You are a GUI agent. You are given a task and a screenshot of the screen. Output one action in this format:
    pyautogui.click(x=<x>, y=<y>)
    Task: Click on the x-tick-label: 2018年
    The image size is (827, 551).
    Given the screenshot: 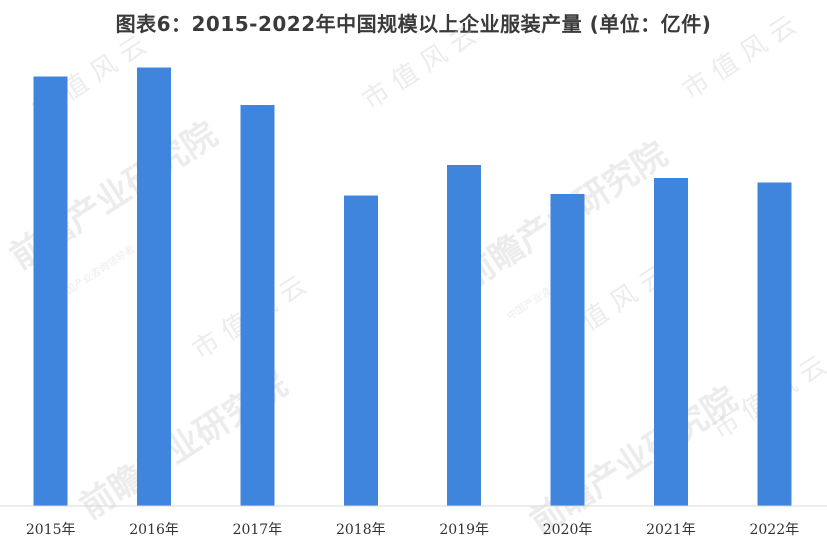 What is the action you would take?
    pyautogui.click(x=361, y=530)
    